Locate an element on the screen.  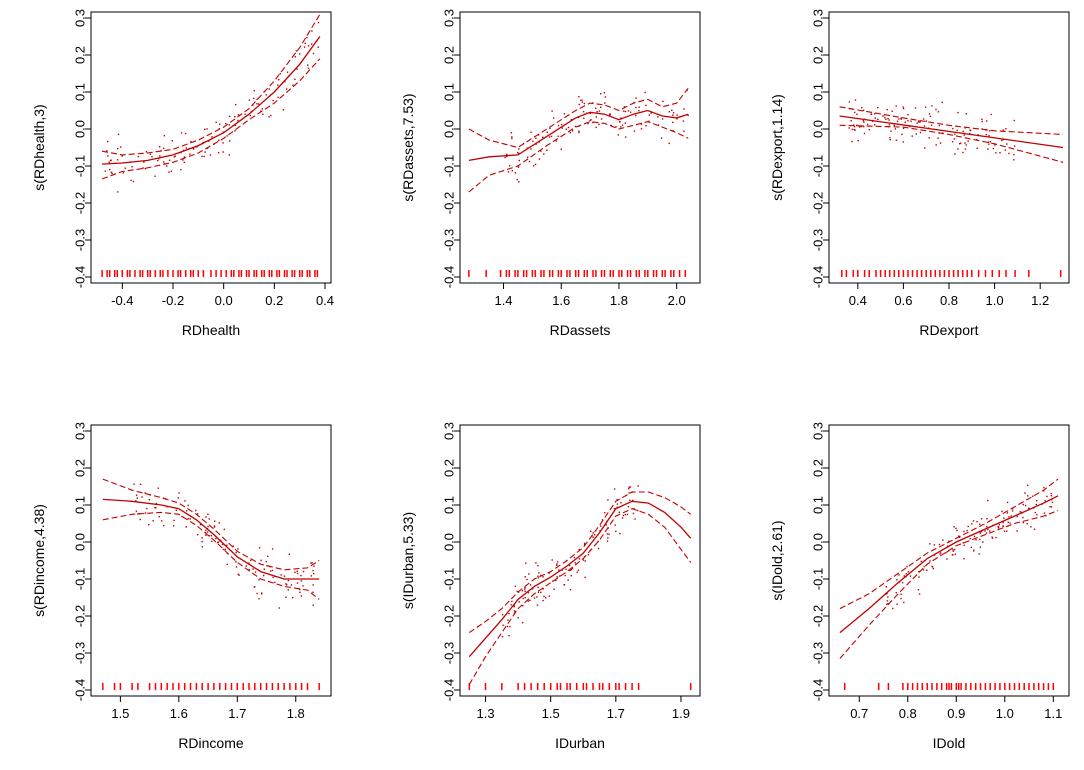
x-tick-label: 1.2 is located at coordinates (1040, 300).